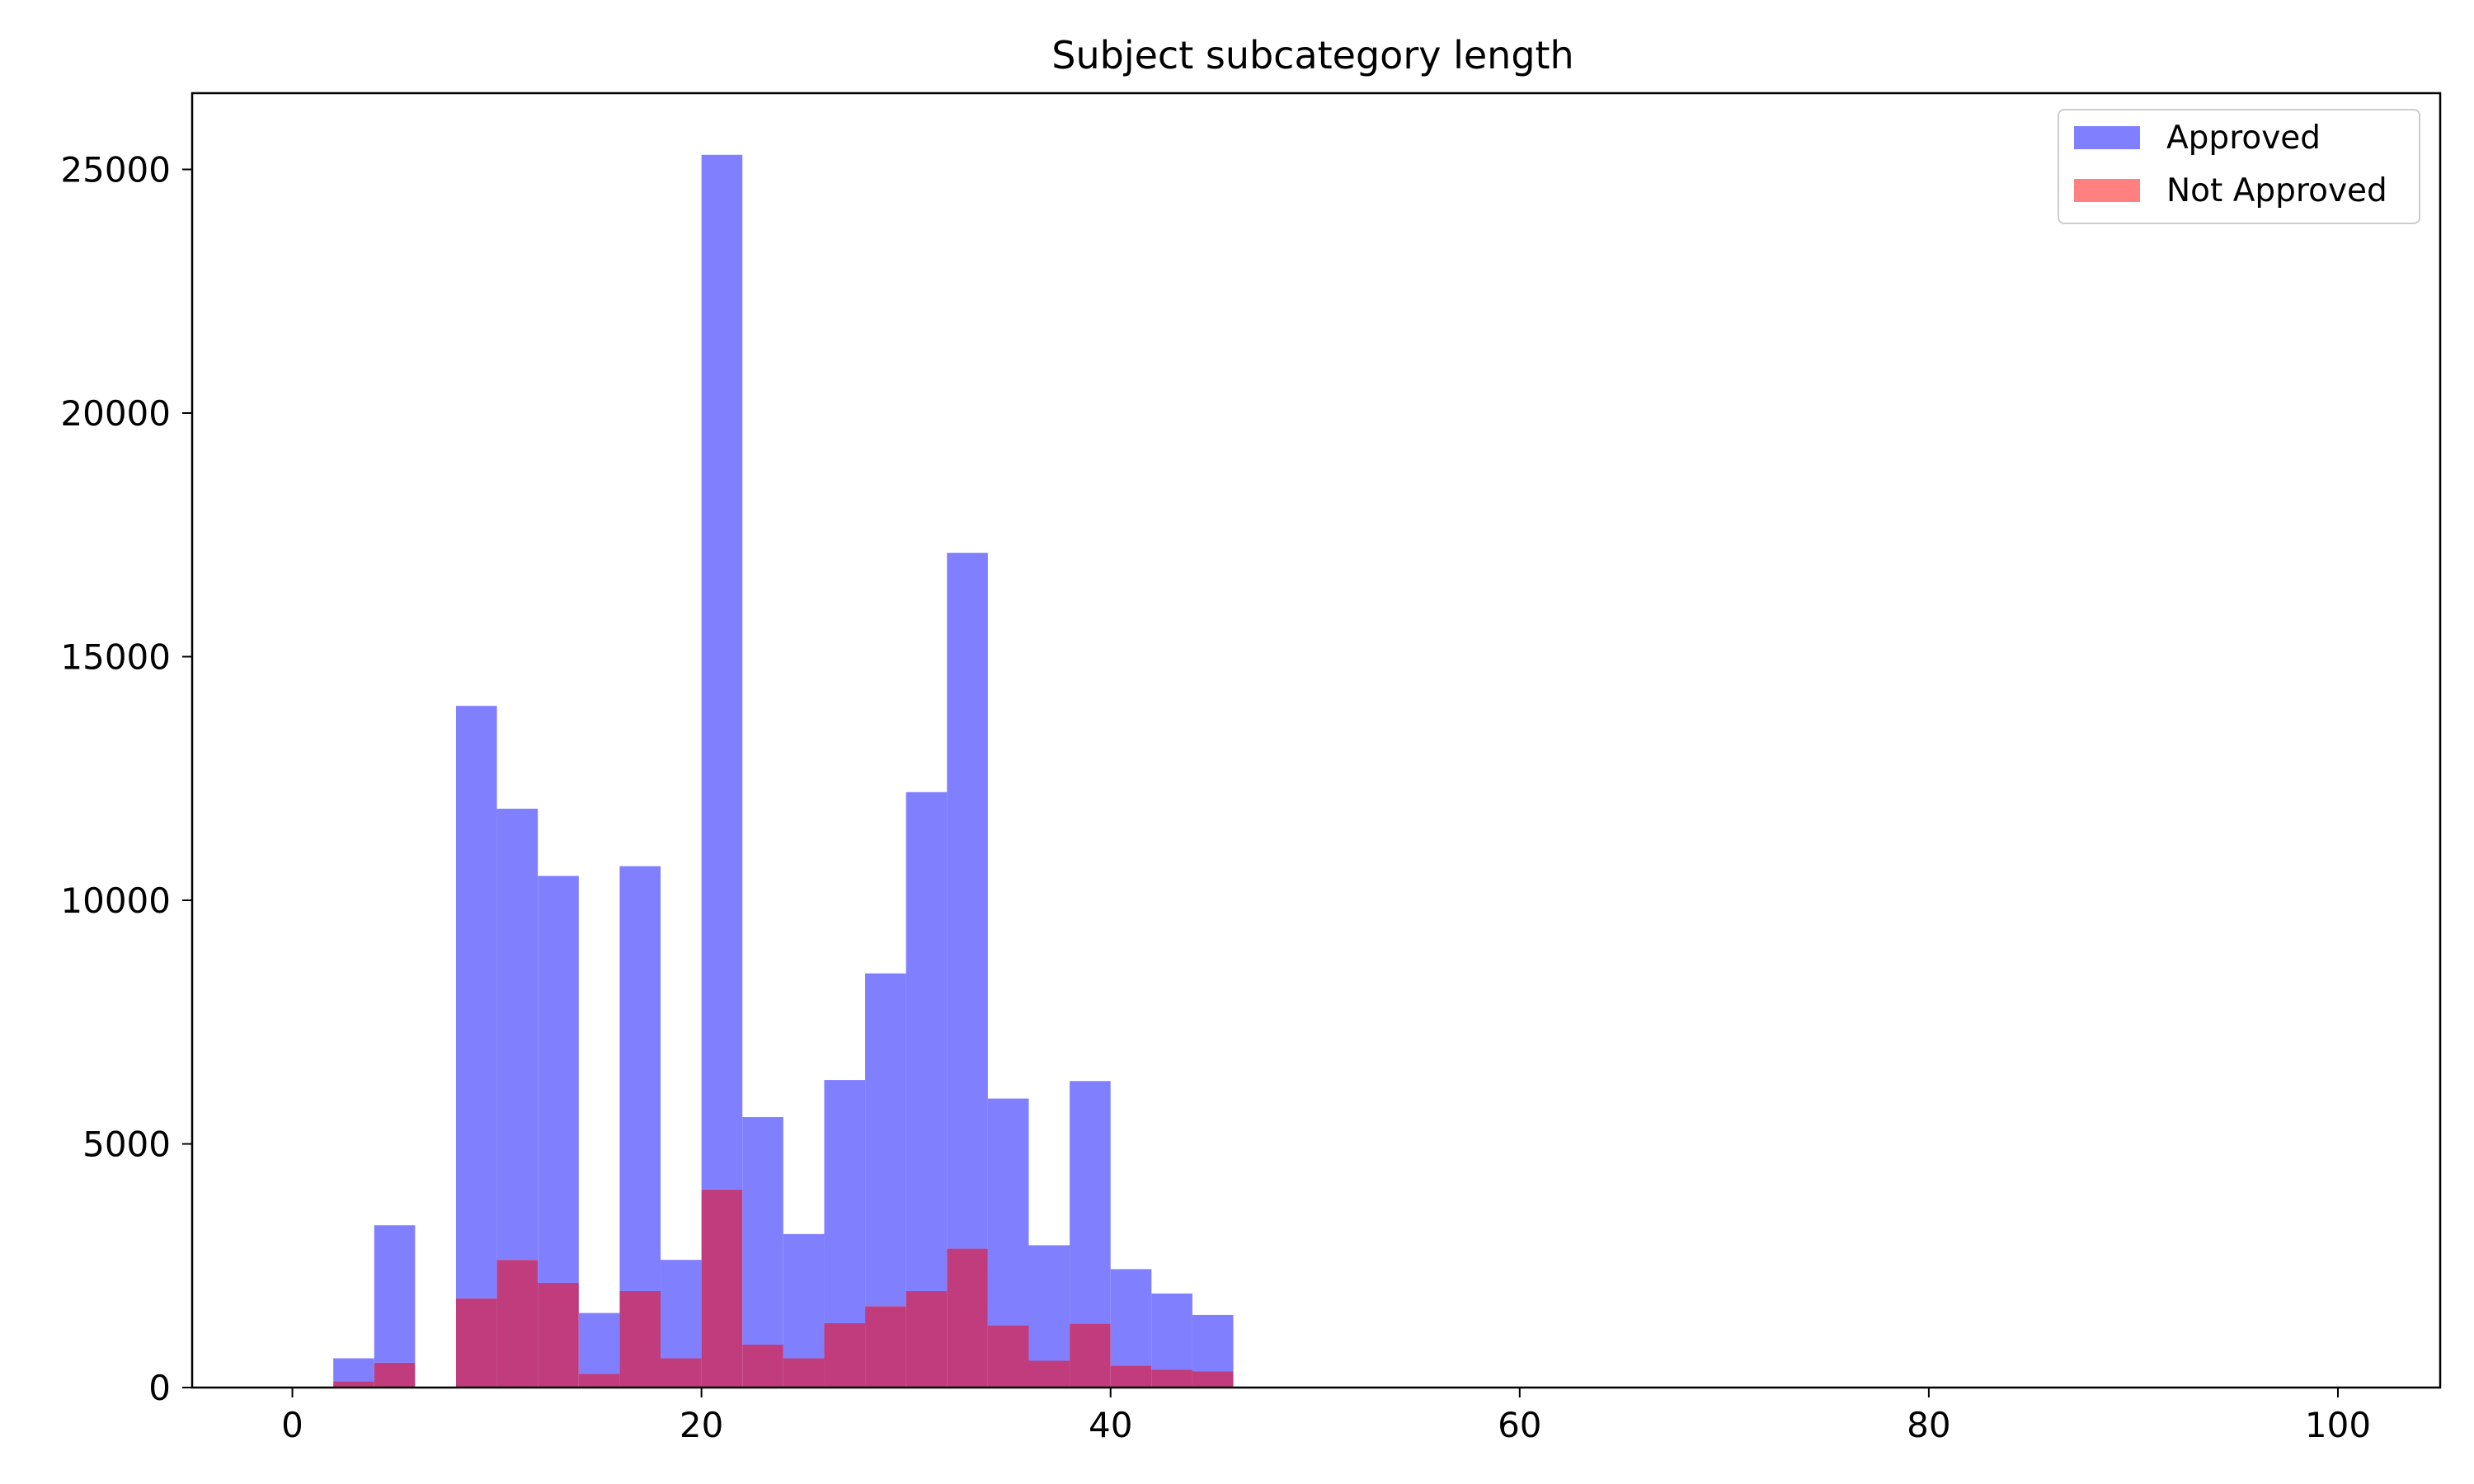 Image resolution: width=2474 pixels, height=1484 pixels. Describe the element at coordinates (2276, 190) in the screenshot. I see `legend-label-not-approved: Not Approved` at that location.